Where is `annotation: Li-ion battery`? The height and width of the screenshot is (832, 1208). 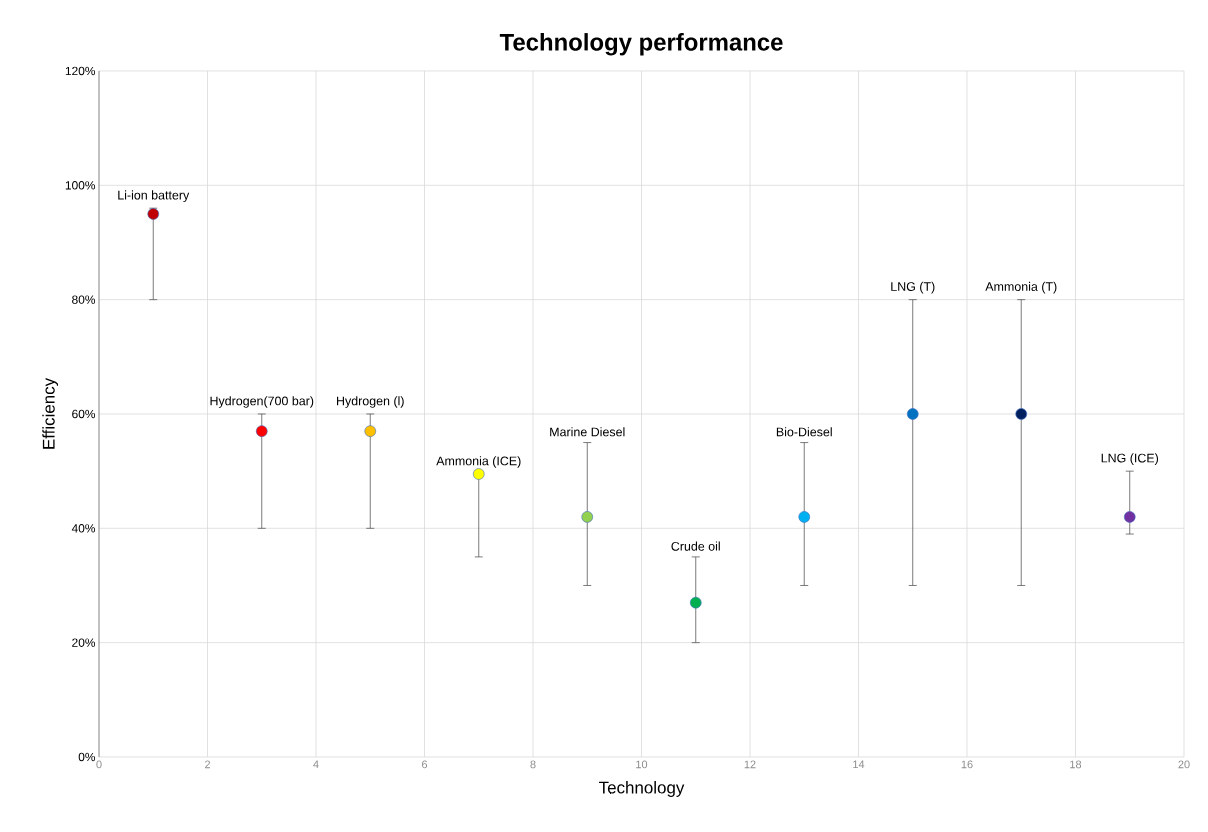
annotation: Li-ion battery is located at coordinates (154, 196).